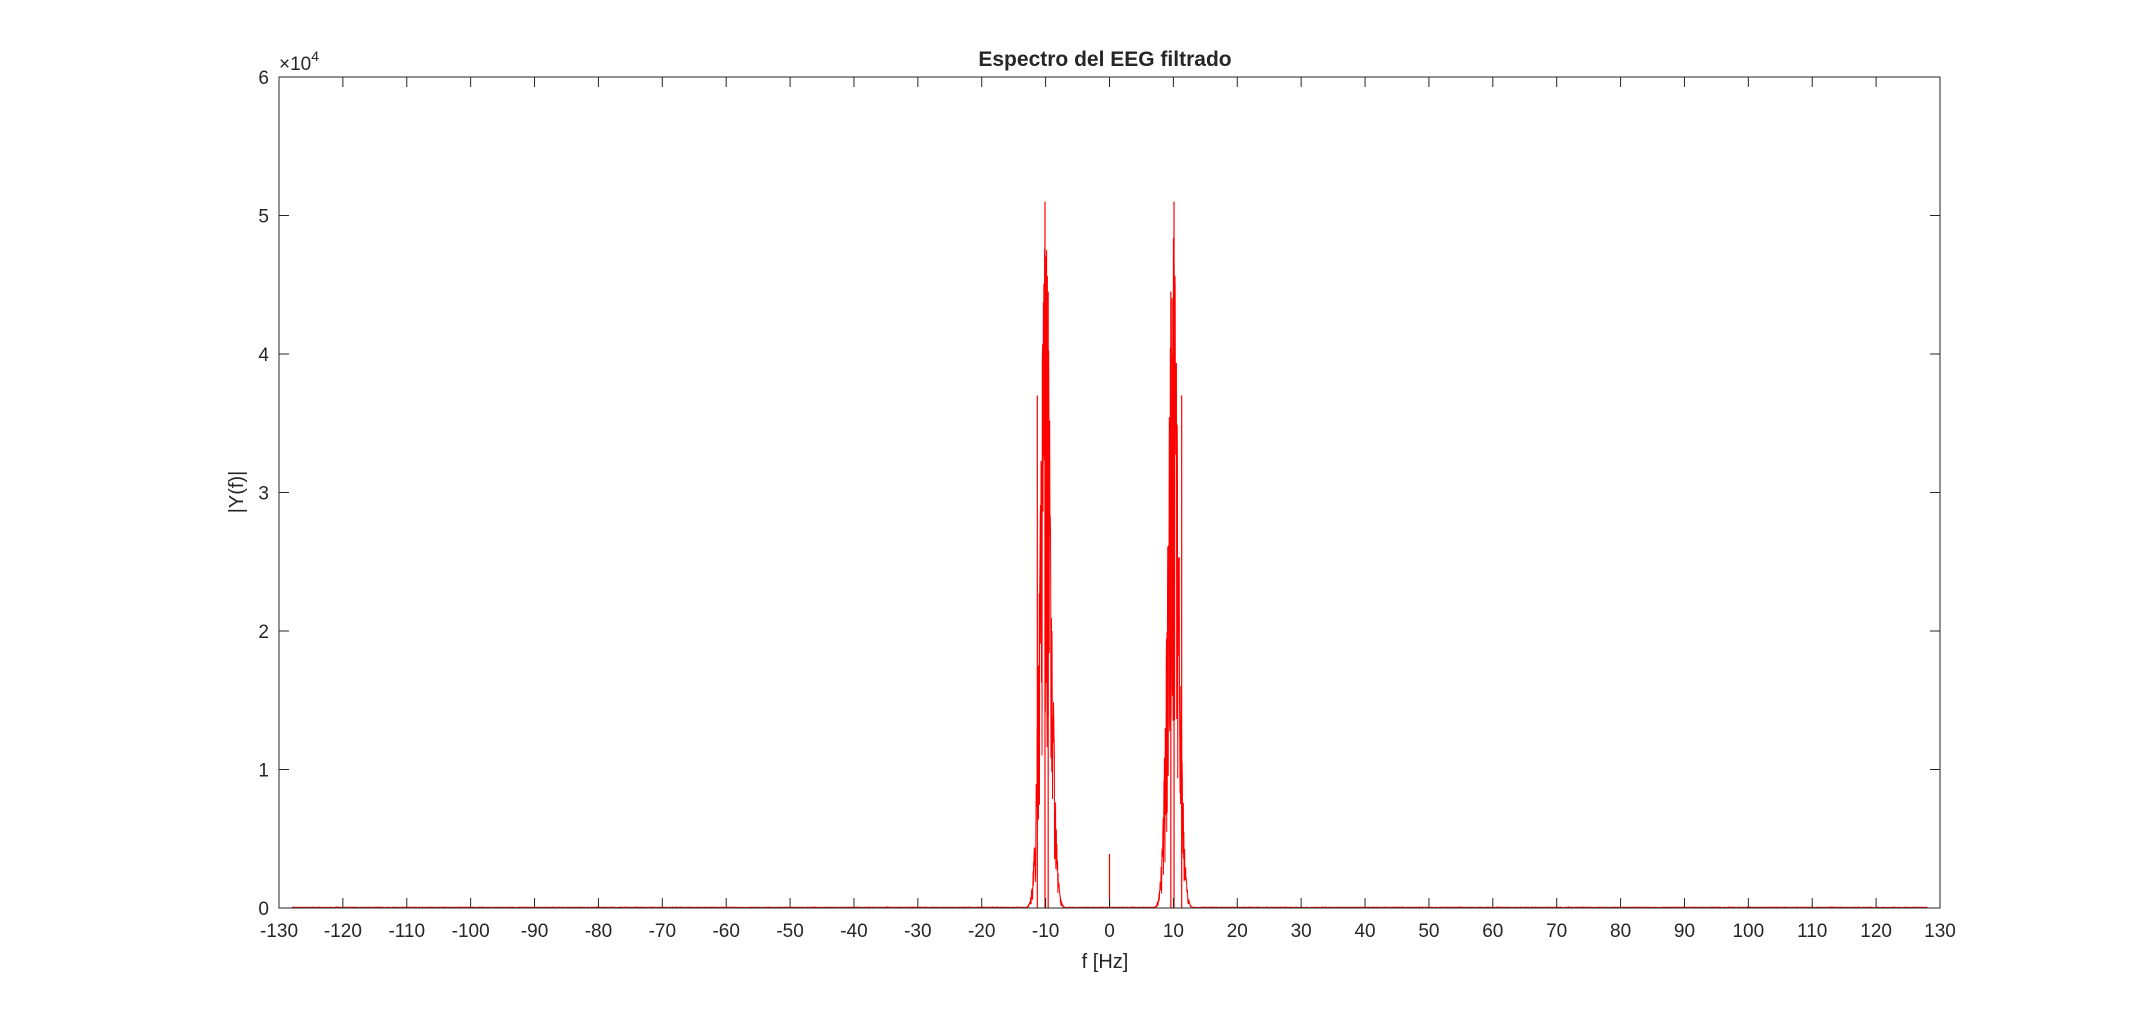 Image resolution: width=2134 pixels, height=1022 pixels. Describe the element at coordinates (1237, 931) in the screenshot. I see `x-tick-label: 20` at that location.